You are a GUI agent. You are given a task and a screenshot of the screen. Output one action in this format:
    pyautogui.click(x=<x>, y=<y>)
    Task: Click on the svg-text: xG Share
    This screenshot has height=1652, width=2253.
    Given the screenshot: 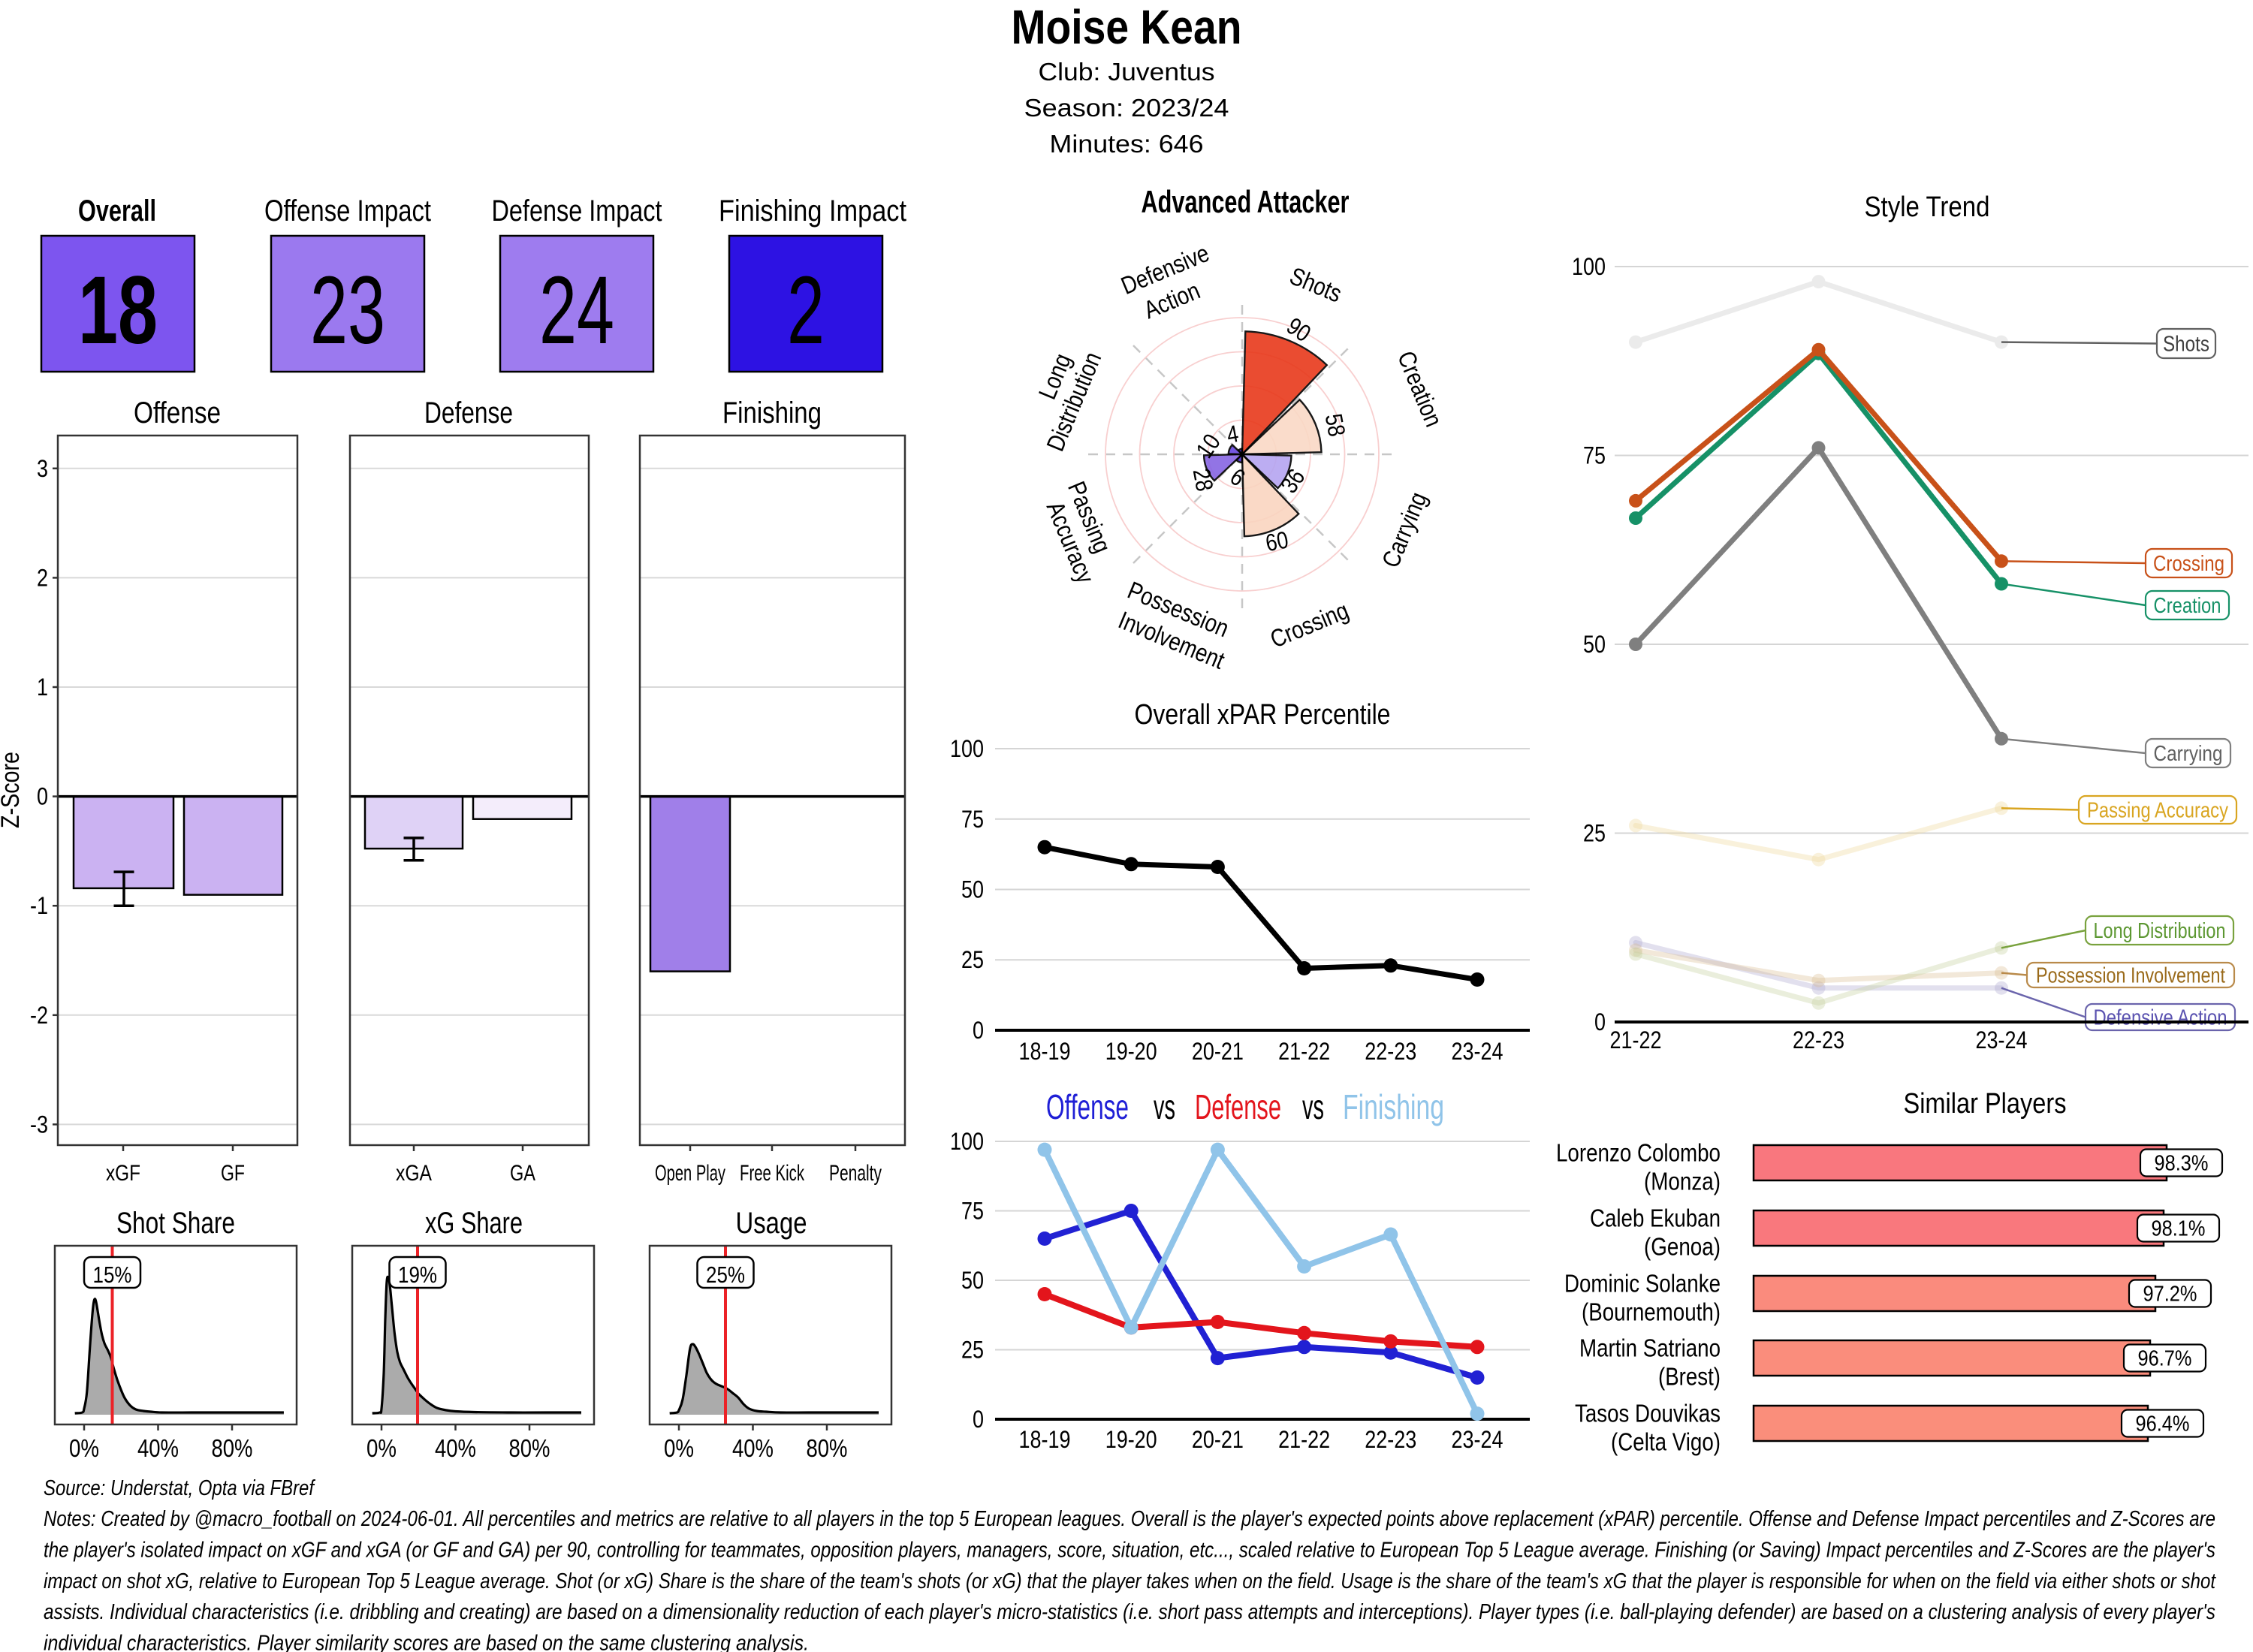 What is the action you would take?
    pyautogui.click(x=474, y=1223)
    